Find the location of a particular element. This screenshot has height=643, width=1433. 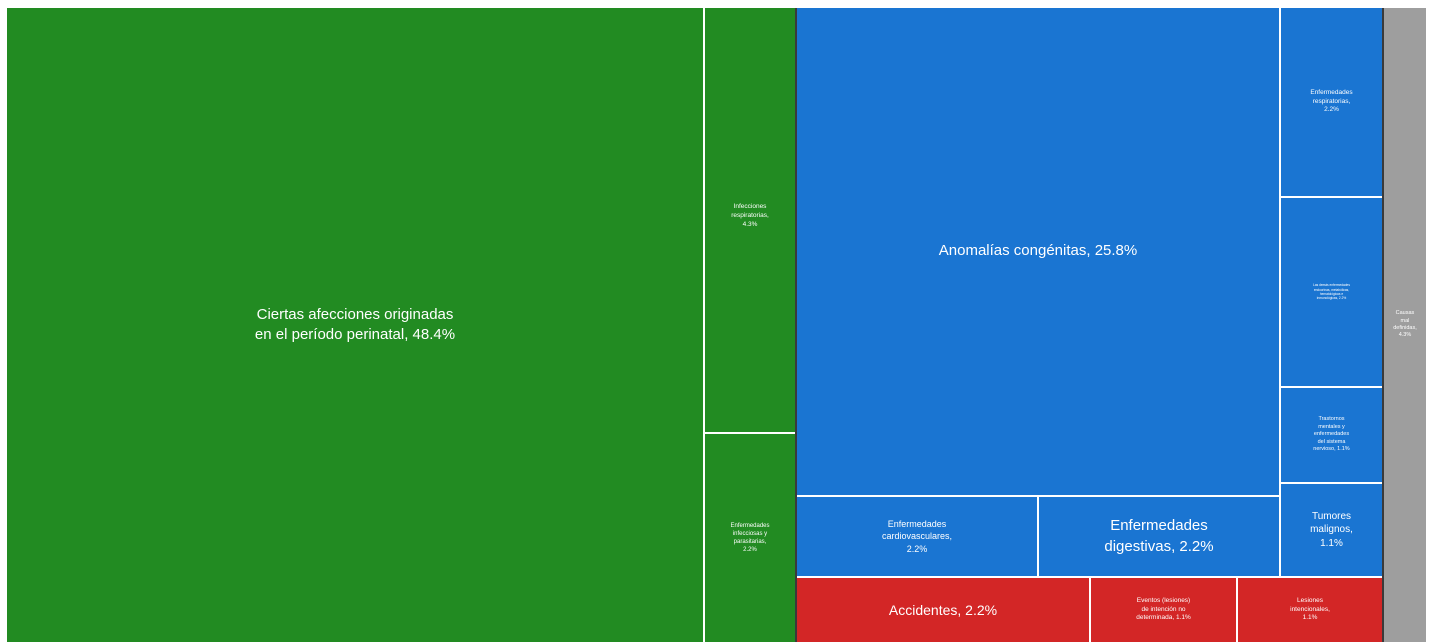

treemap-label-line: Anomalías congénitas, 25.8% is located at coordinates (1038, 251).